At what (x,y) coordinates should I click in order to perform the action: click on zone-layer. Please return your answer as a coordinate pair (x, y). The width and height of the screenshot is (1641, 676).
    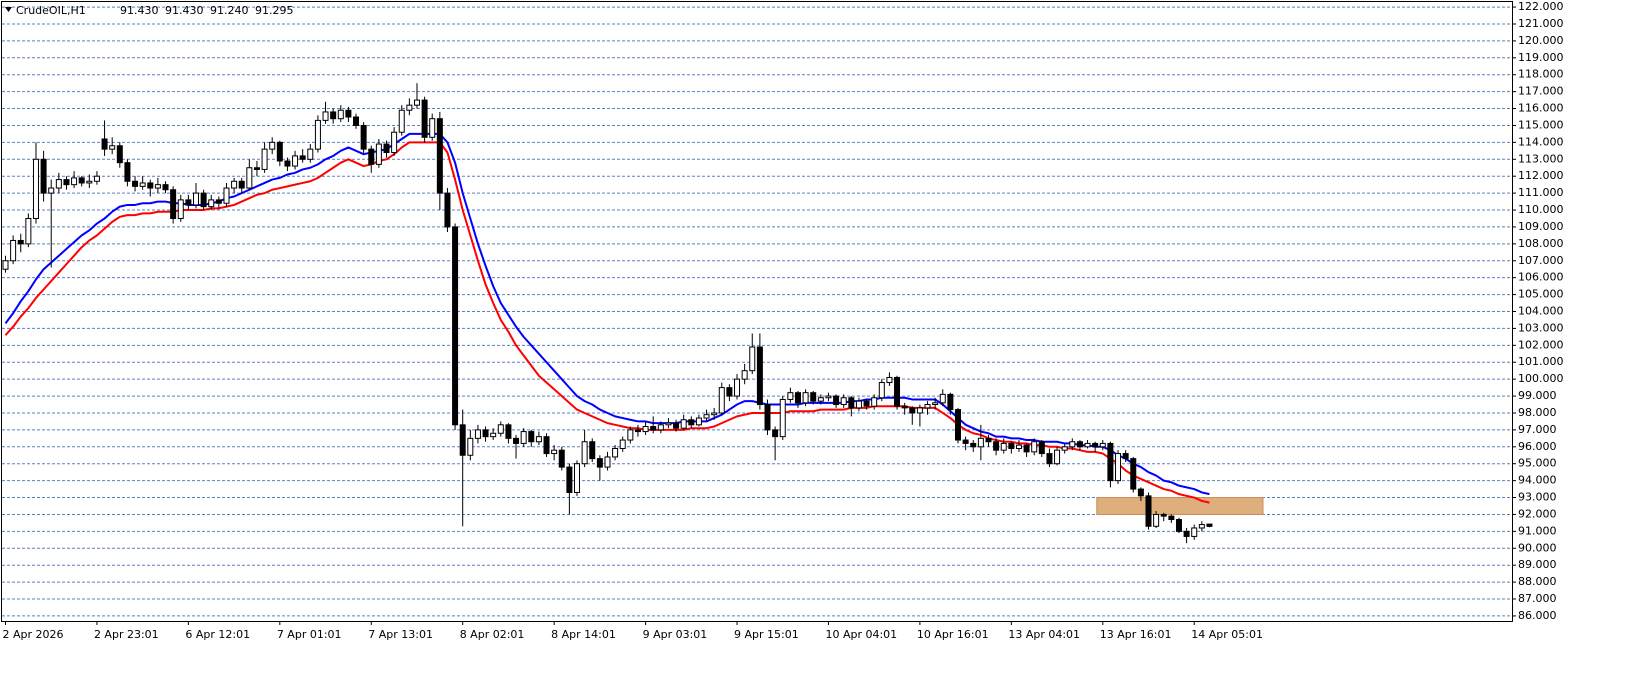
    Looking at the image, I should click on (1180, 506).